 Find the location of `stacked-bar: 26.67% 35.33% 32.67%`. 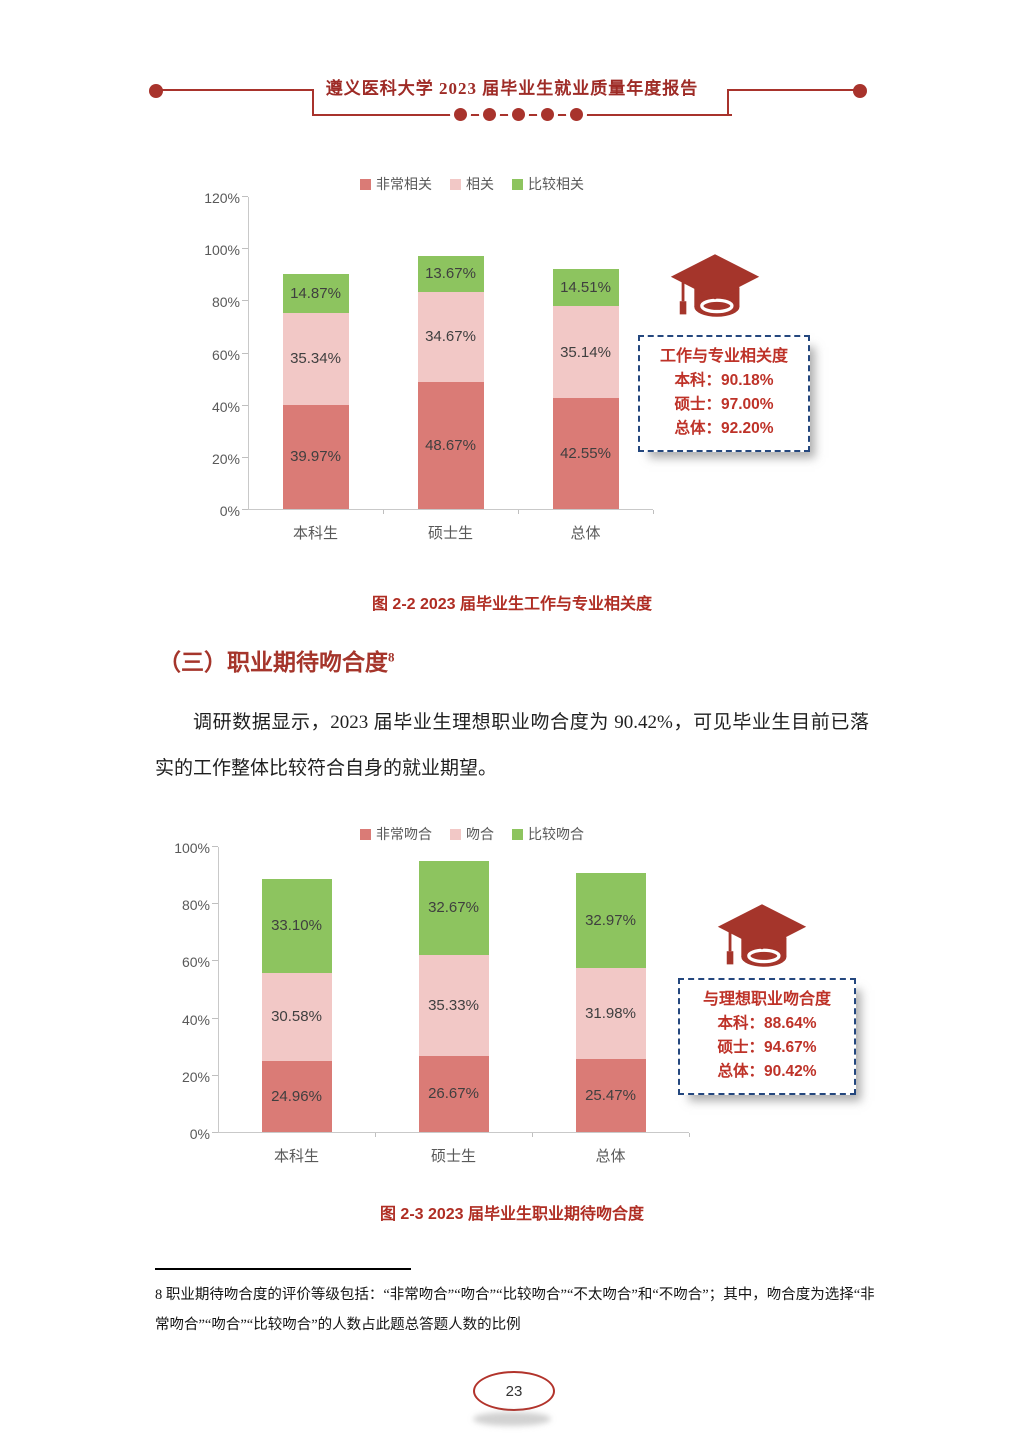

stacked-bar: 26.67% 35.33% 32.67% is located at coordinates (453, 996).